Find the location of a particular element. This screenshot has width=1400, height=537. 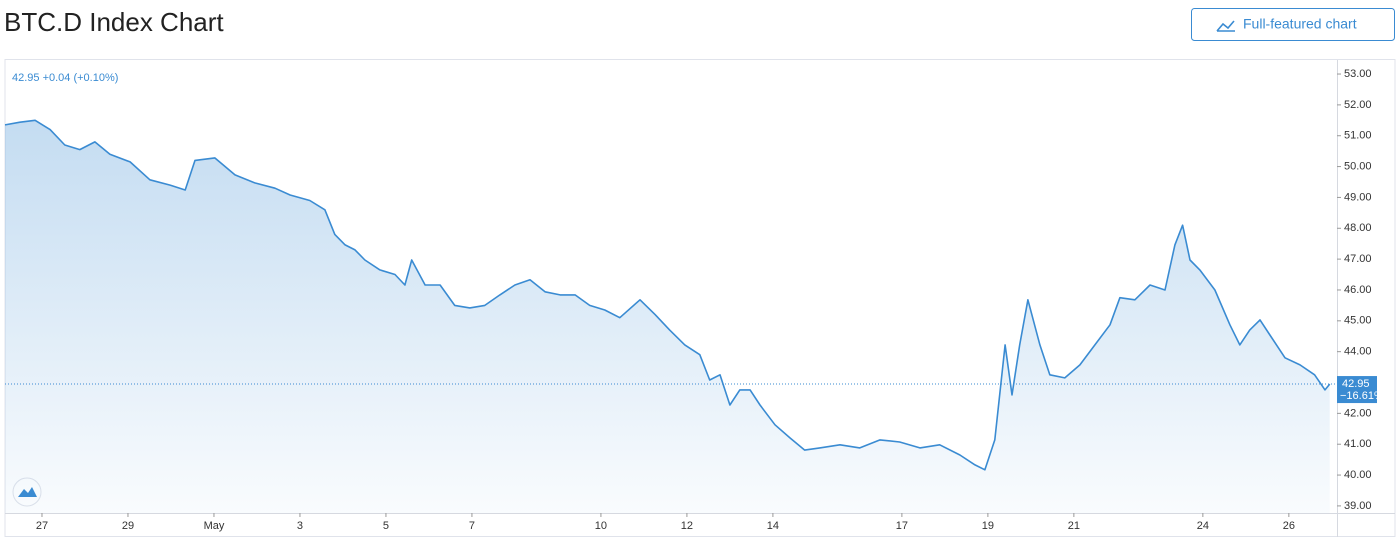

last-change-label: −16.61% is located at coordinates (1362, 396).